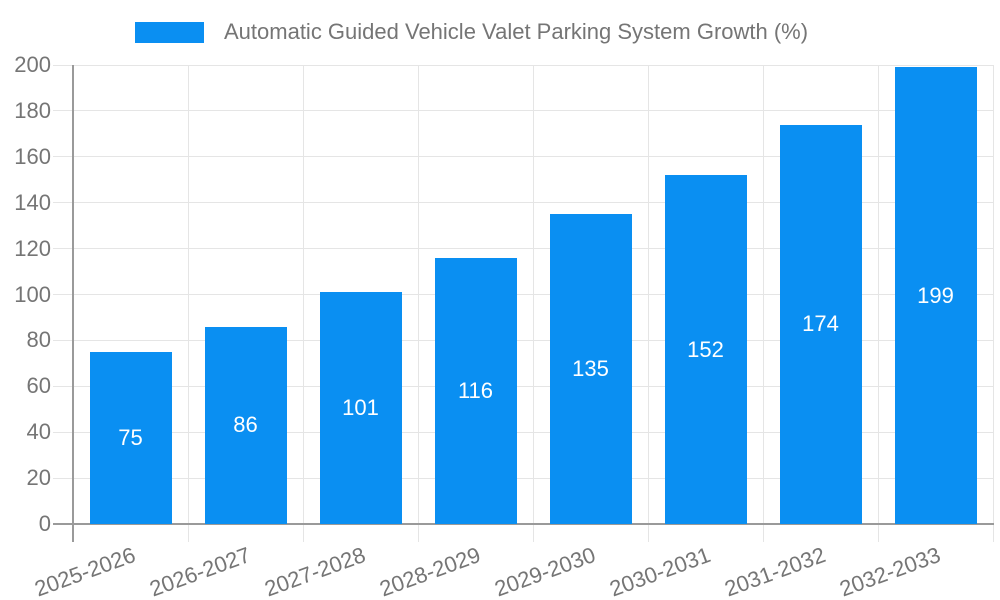 The width and height of the screenshot is (1000, 600). I want to click on y-axis-label: 140, so click(32, 202).